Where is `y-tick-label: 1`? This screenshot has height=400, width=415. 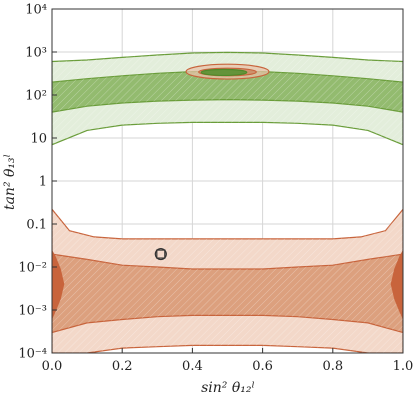
y-tick-label: 1 is located at coordinates (43, 182).